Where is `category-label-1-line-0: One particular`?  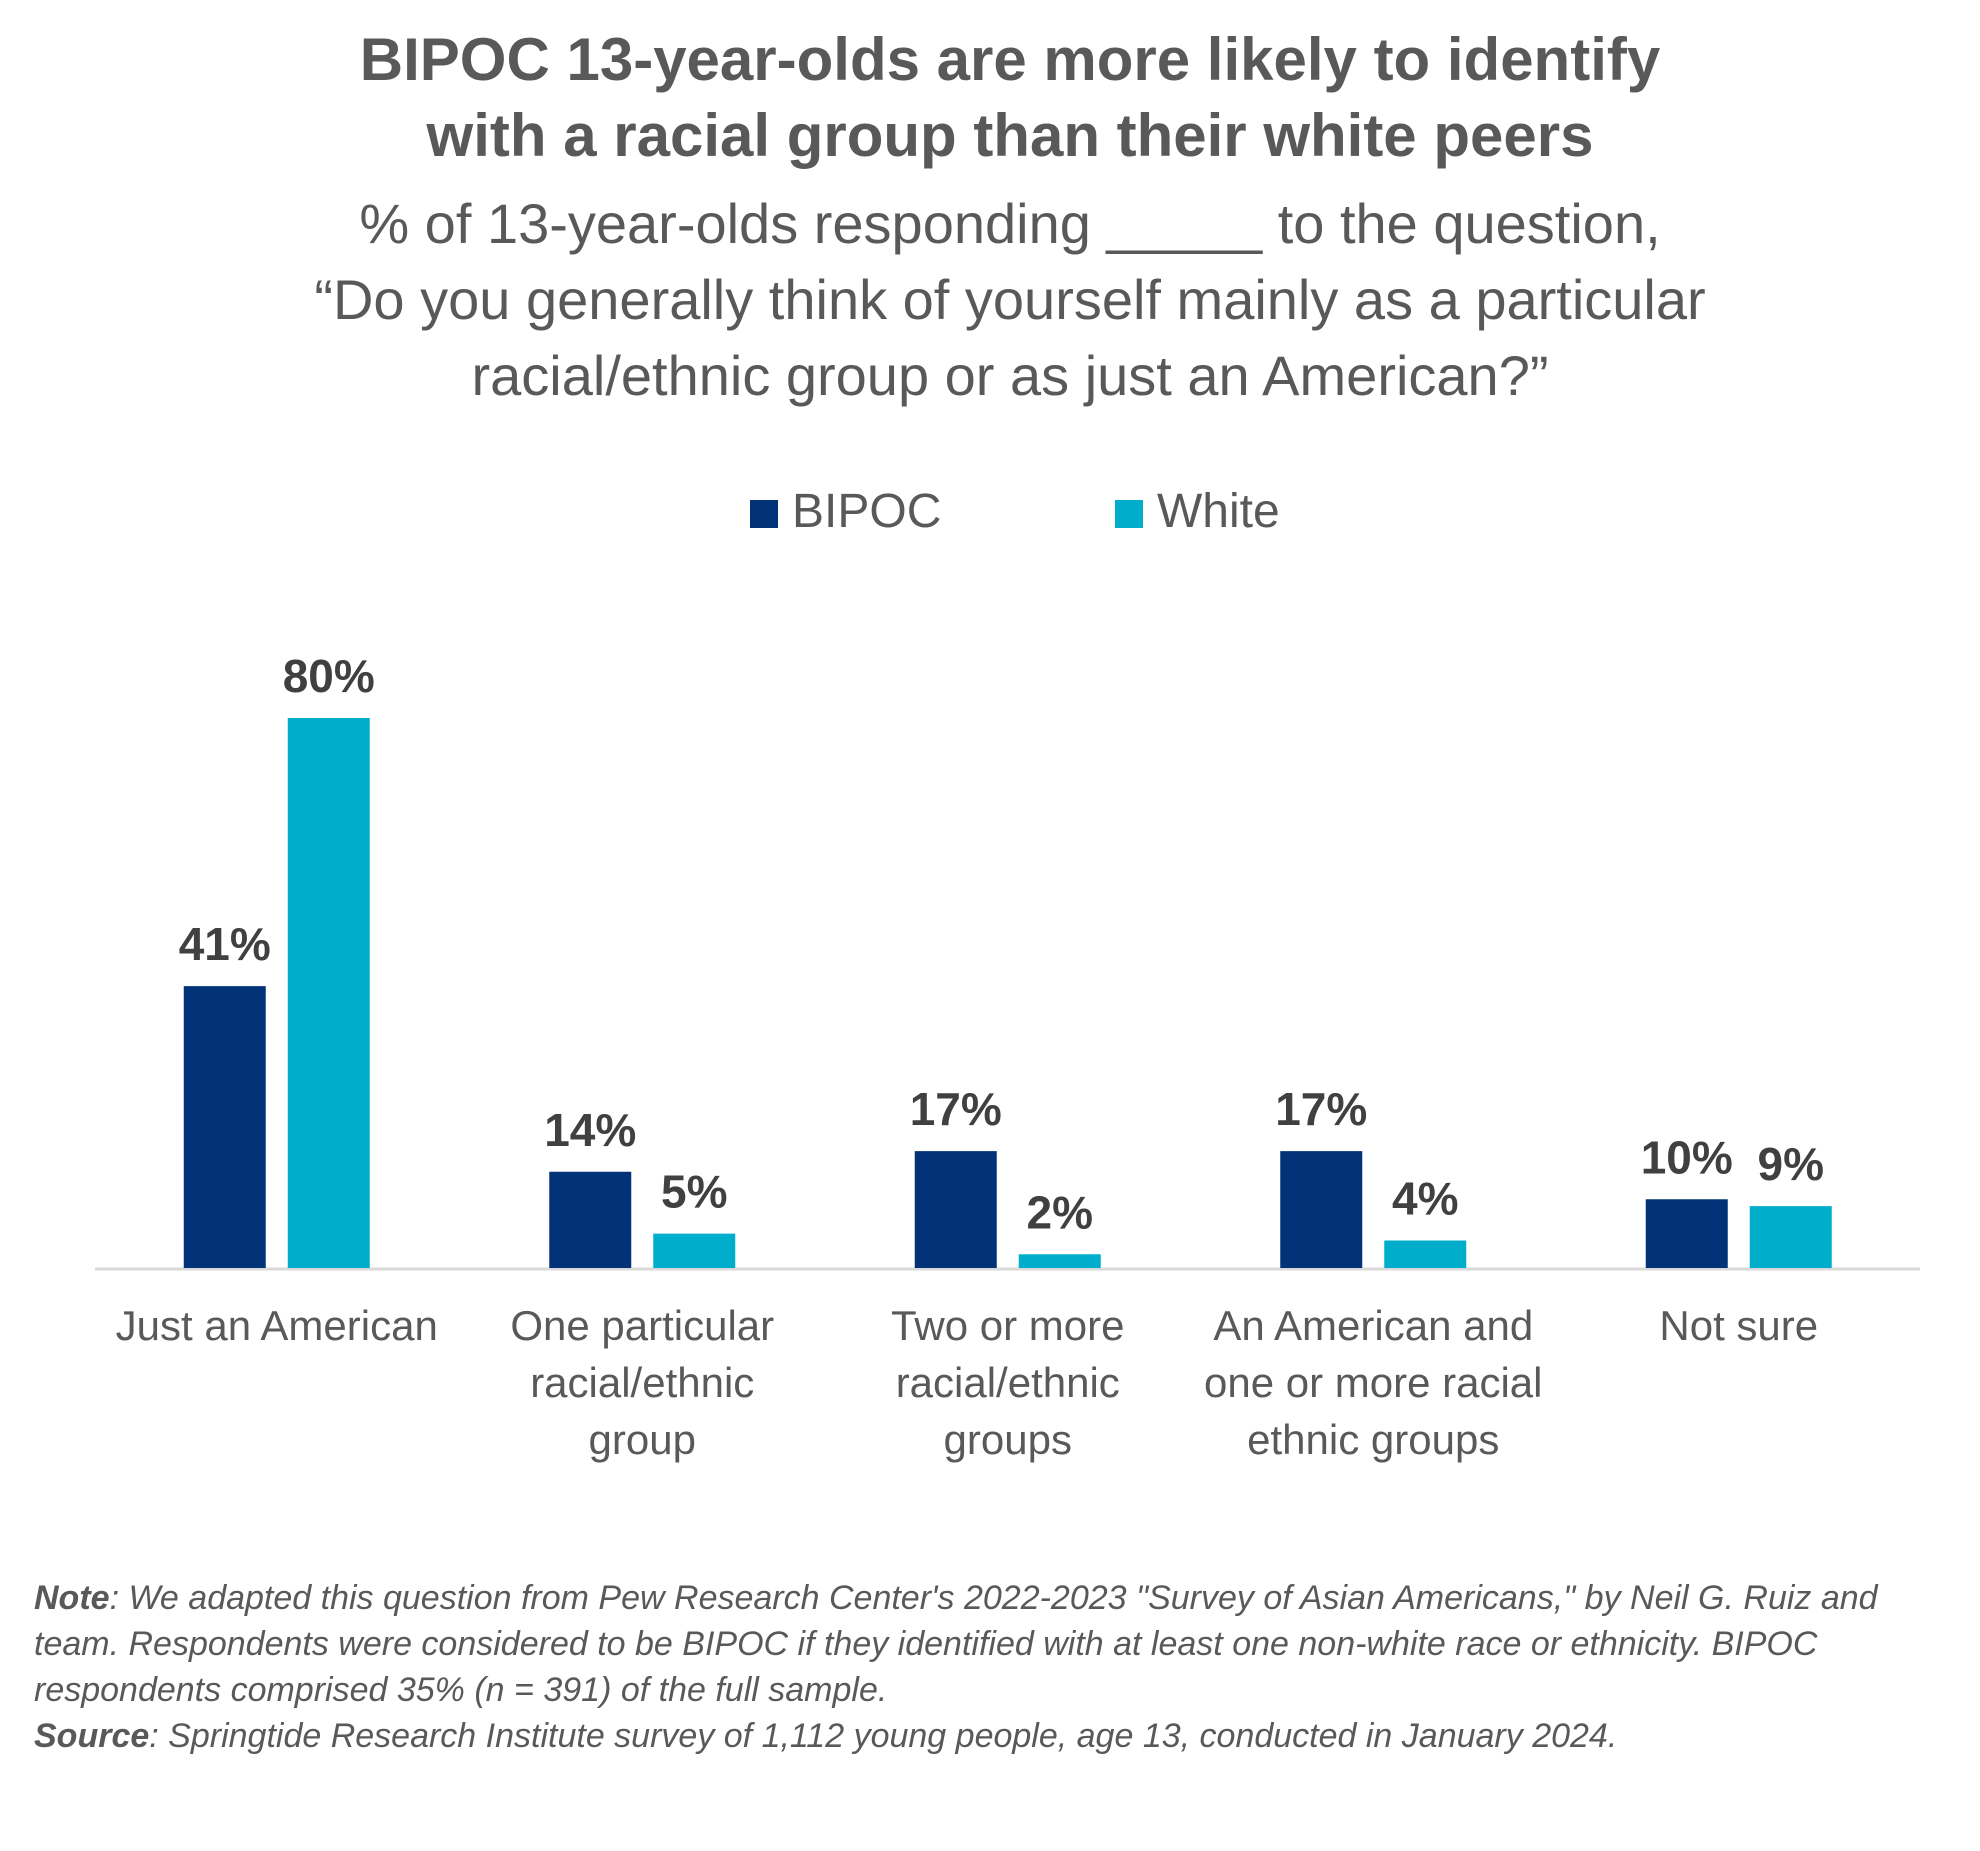
category-label-1-line-0: One particular is located at coordinates (642, 1325).